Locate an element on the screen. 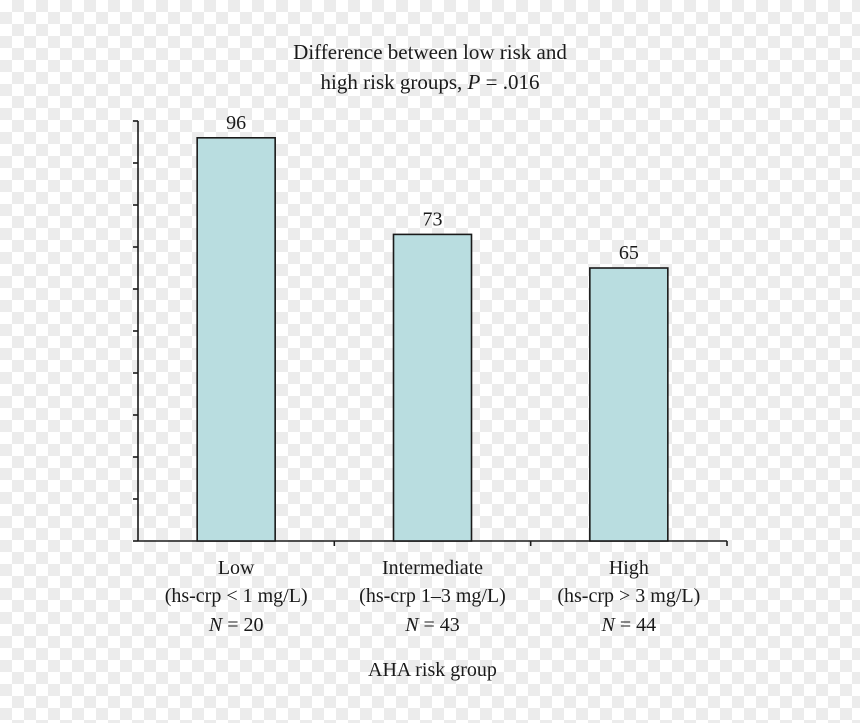  bar-low is located at coordinates (236, 339).